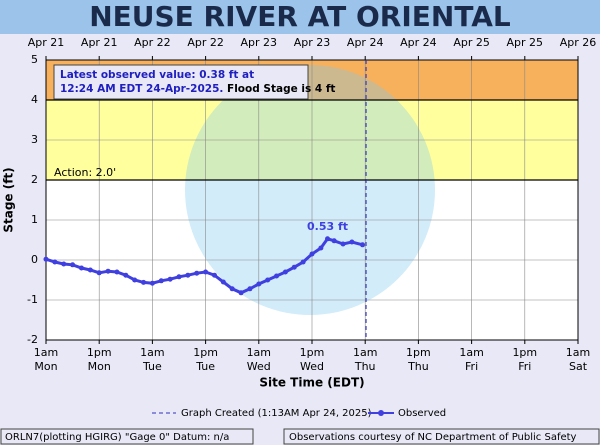 Image resolution: width=600 pixels, height=445 pixels. I want to click on y-tick-label: 4, so click(34, 99).